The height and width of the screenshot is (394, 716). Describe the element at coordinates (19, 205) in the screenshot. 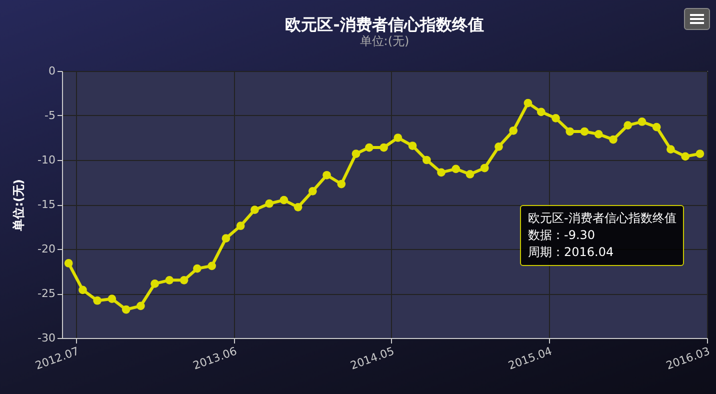

I see `y-axis-title: 单位:(无)` at that location.